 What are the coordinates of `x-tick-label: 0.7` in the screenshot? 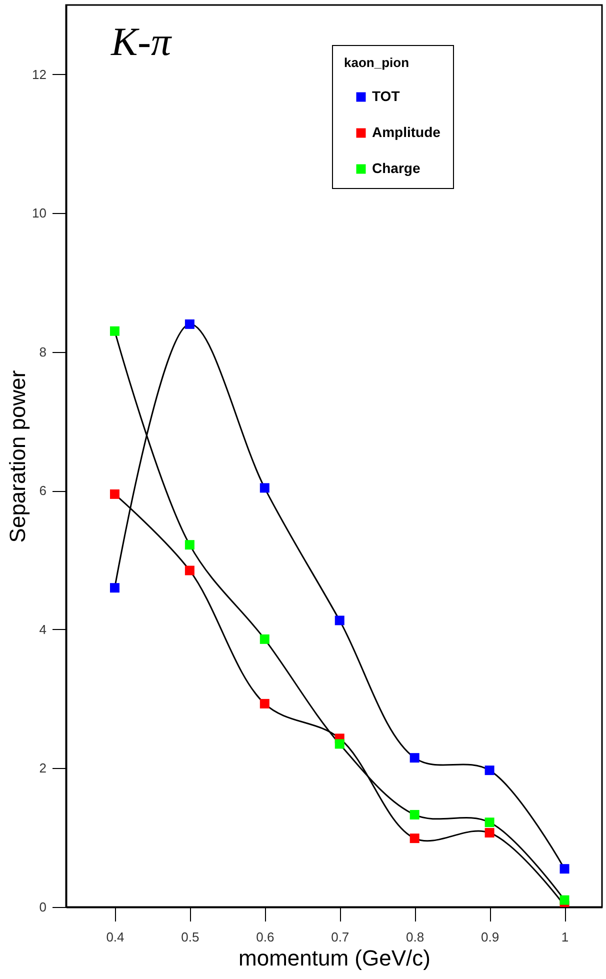 It's located at (340, 937).